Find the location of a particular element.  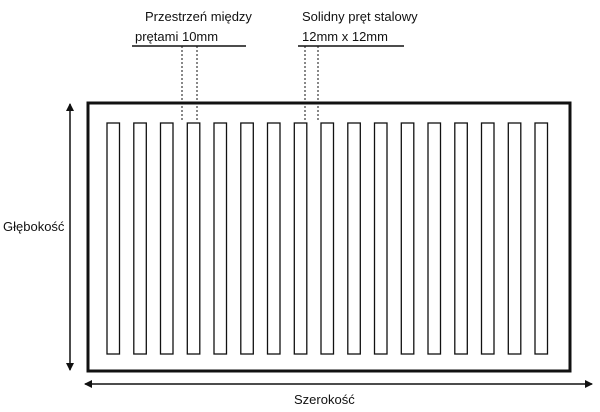

width-label: Szerokość is located at coordinates (324, 399).